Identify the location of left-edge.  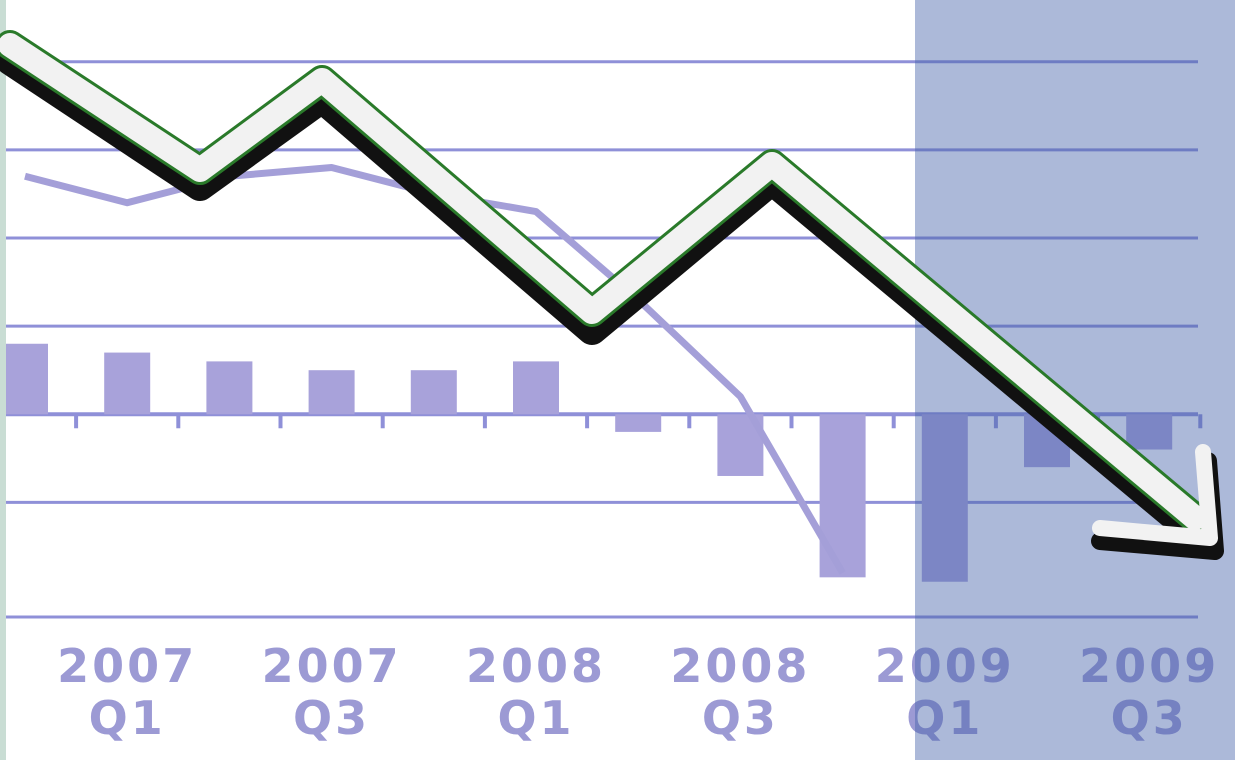
(3, 380).